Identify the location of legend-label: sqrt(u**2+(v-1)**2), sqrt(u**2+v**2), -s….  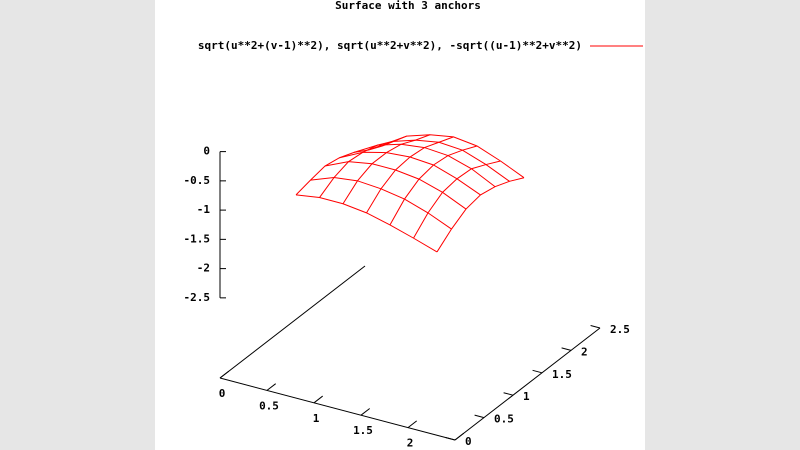
(390, 45).